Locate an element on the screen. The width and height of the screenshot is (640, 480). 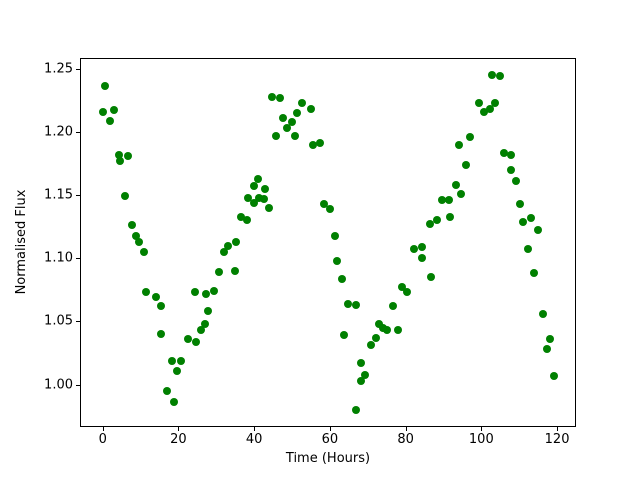
x-tick-label: 60 is located at coordinates (330, 439).